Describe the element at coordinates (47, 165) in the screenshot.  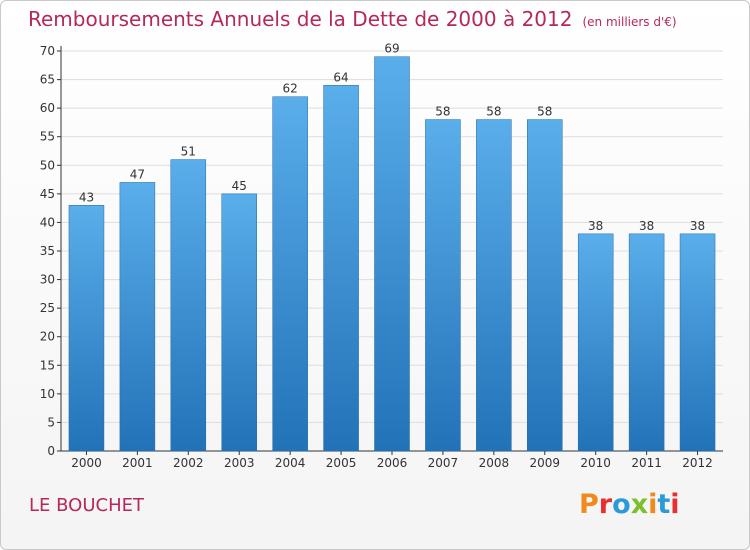
I see `y-tick-label: 50` at that location.